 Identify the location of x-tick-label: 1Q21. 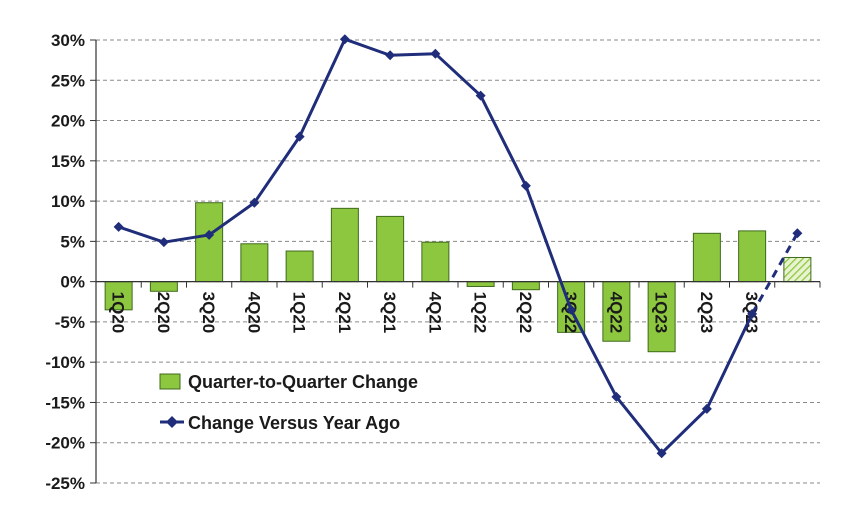
(299, 313).